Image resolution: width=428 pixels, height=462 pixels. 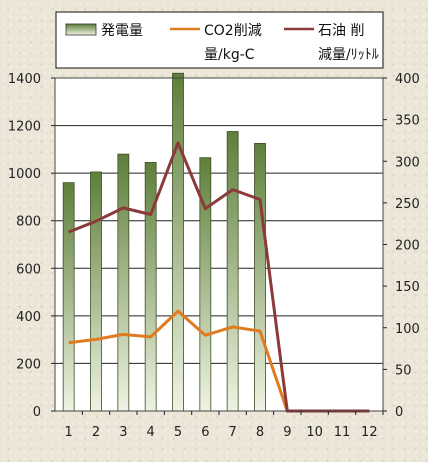 I want to click on y-right-tick-label: 0, so click(x=399, y=412).